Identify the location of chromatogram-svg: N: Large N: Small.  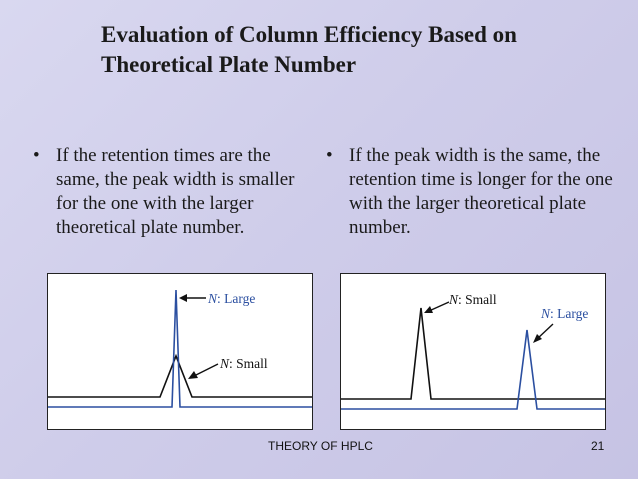
(180, 348).